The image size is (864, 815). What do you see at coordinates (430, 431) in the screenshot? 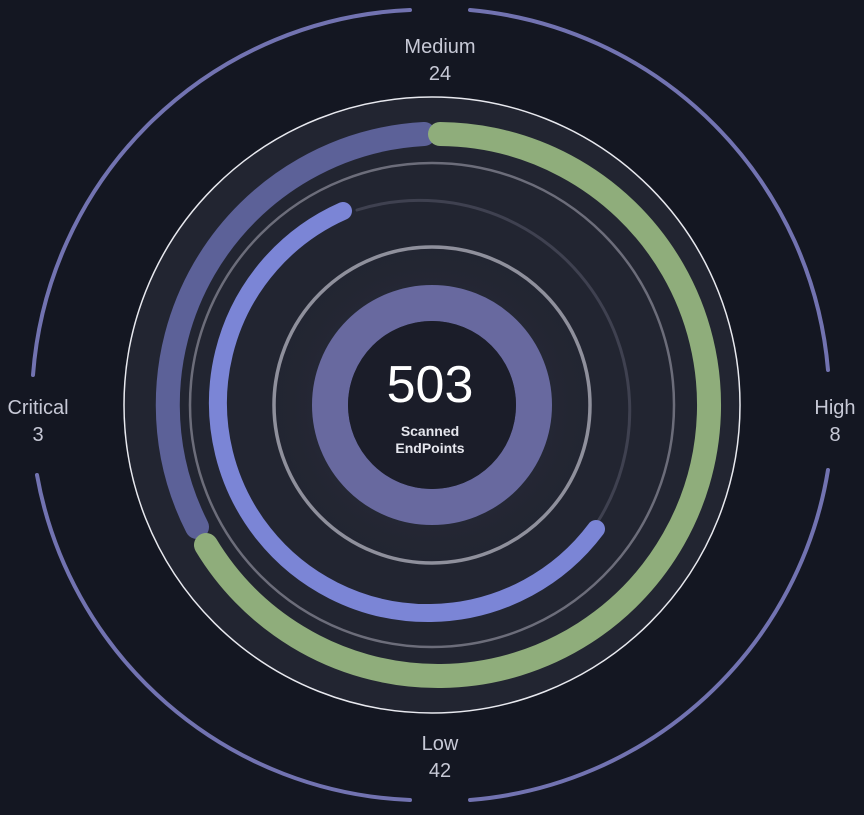
I see `caption-line-1: Scanned` at bounding box center [430, 431].